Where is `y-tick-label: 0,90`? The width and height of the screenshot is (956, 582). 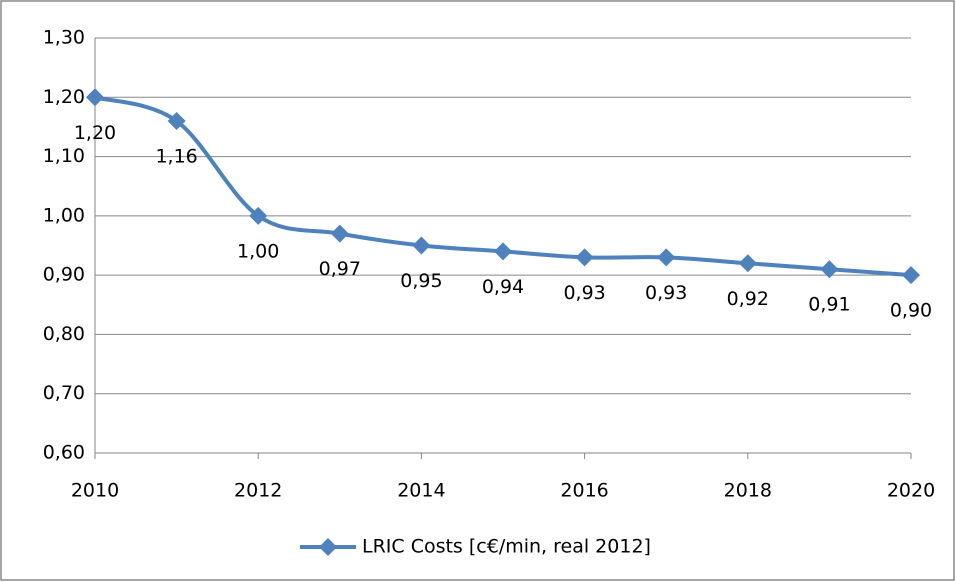 y-tick-label: 0,90 is located at coordinates (64, 275).